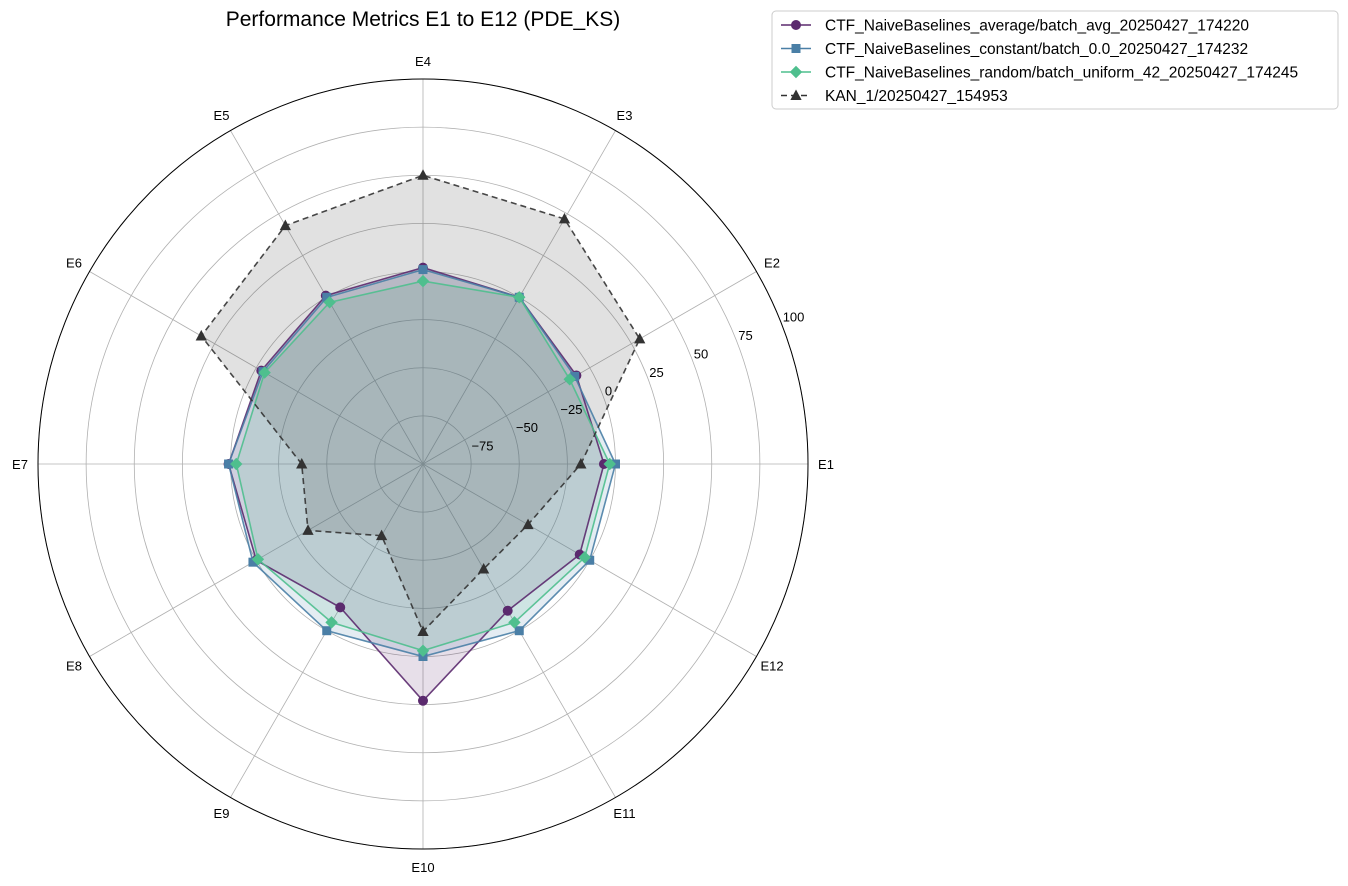 This screenshot has width=1348, height=886. Describe the element at coordinates (222, 115) in the screenshot. I see `category-label: E5` at that location.